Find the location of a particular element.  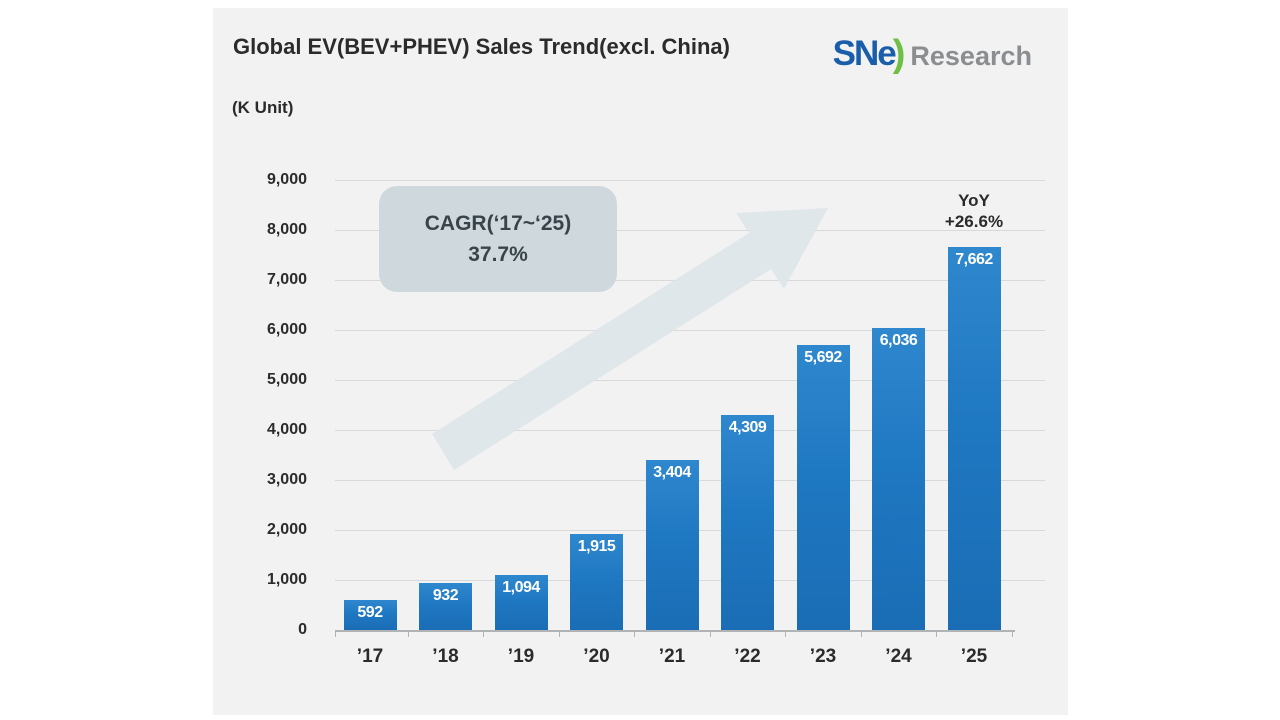

y-axis-tick-label: 4,000 is located at coordinates (286, 429).